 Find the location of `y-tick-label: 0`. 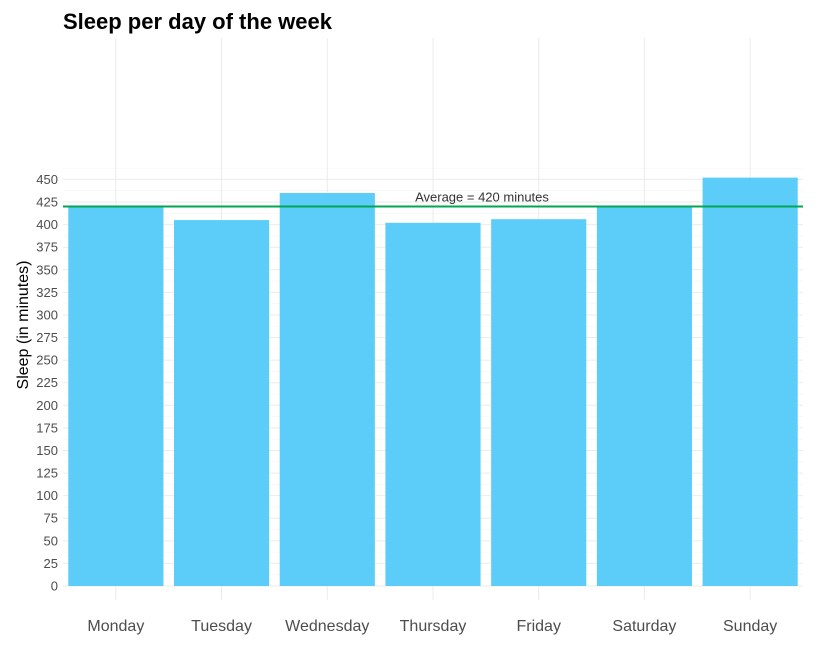

y-tick-label: 0 is located at coordinates (54, 586).